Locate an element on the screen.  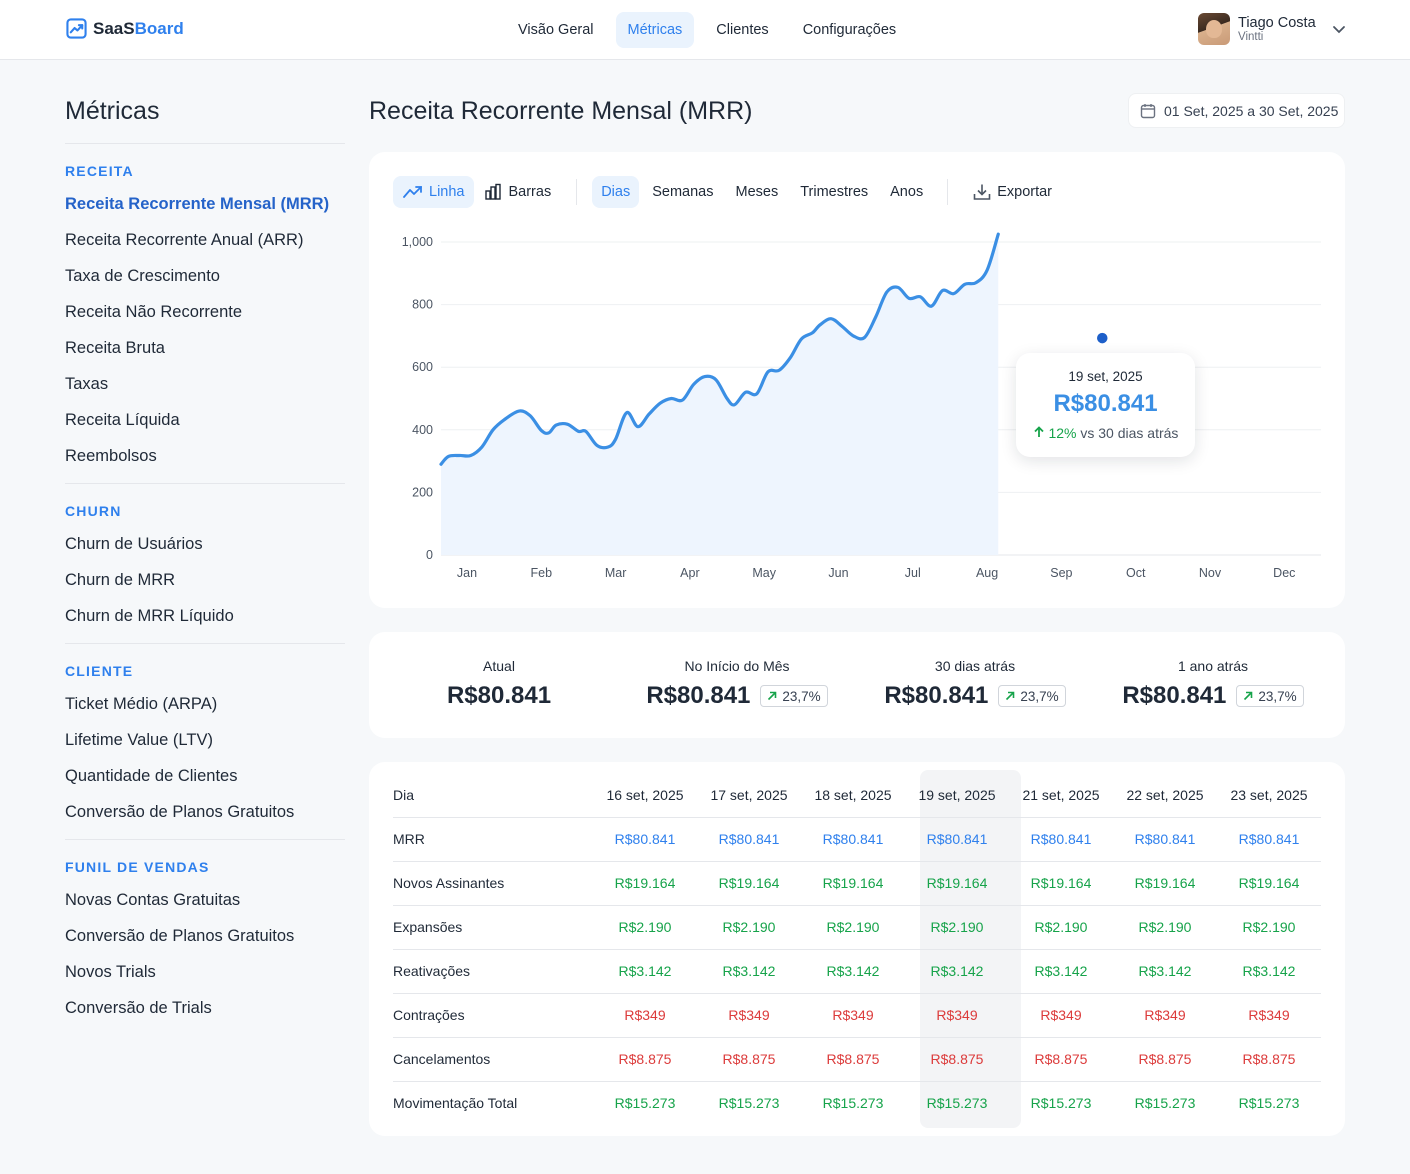
period-meses-button: Meses is located at coordinates (757, 192).